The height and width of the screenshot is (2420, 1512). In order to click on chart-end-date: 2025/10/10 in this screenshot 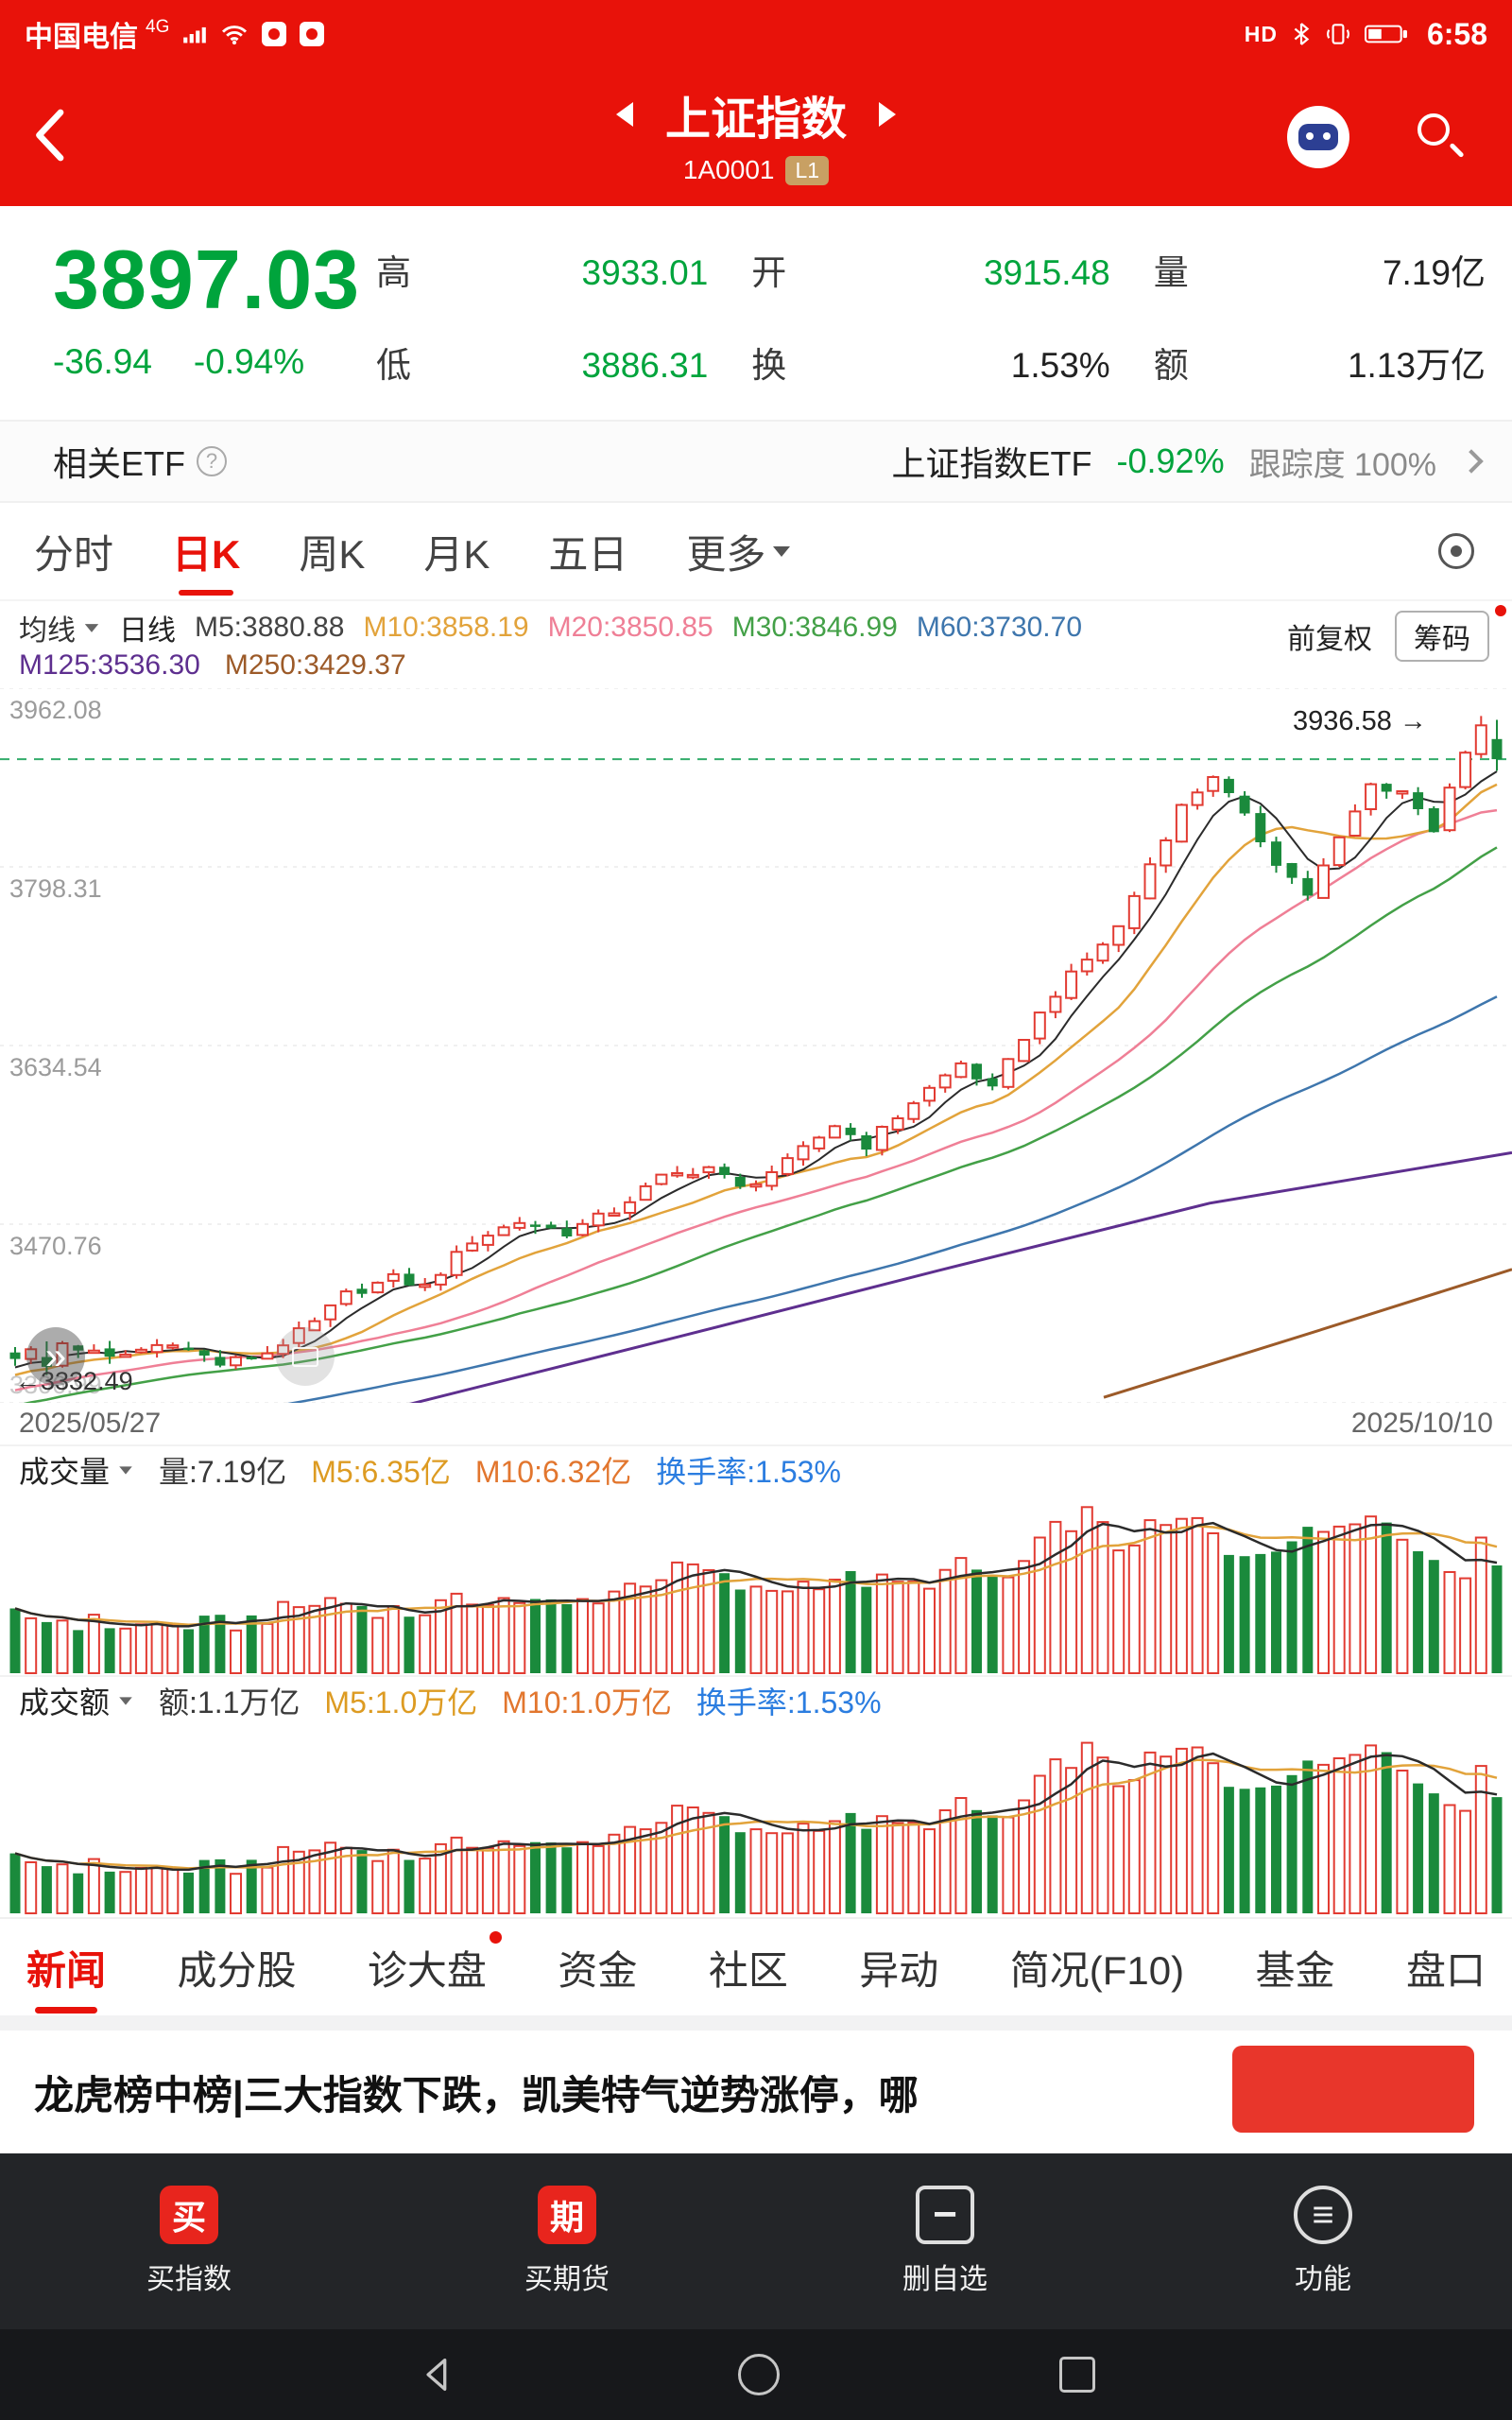, I will do `click(1421, 1423)`.